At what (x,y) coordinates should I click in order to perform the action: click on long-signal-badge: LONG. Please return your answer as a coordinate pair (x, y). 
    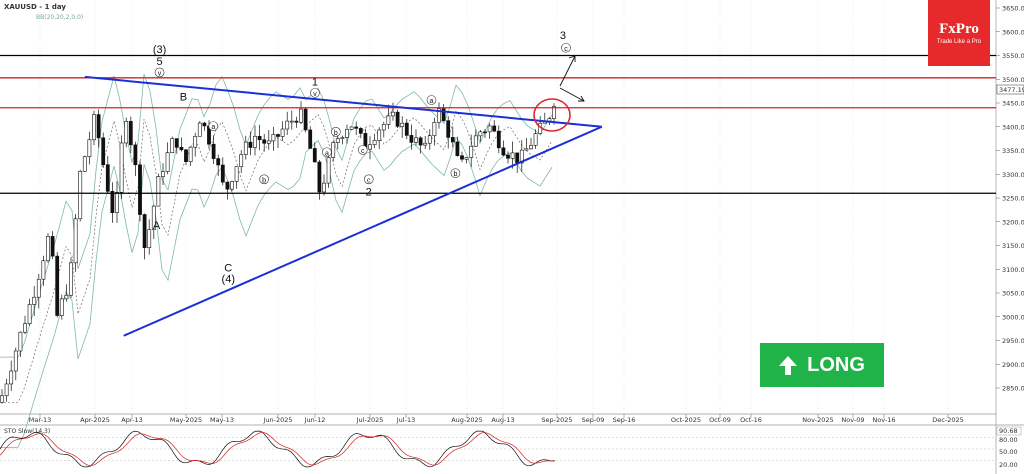
    Looking at the image, I should click on (822, 365).